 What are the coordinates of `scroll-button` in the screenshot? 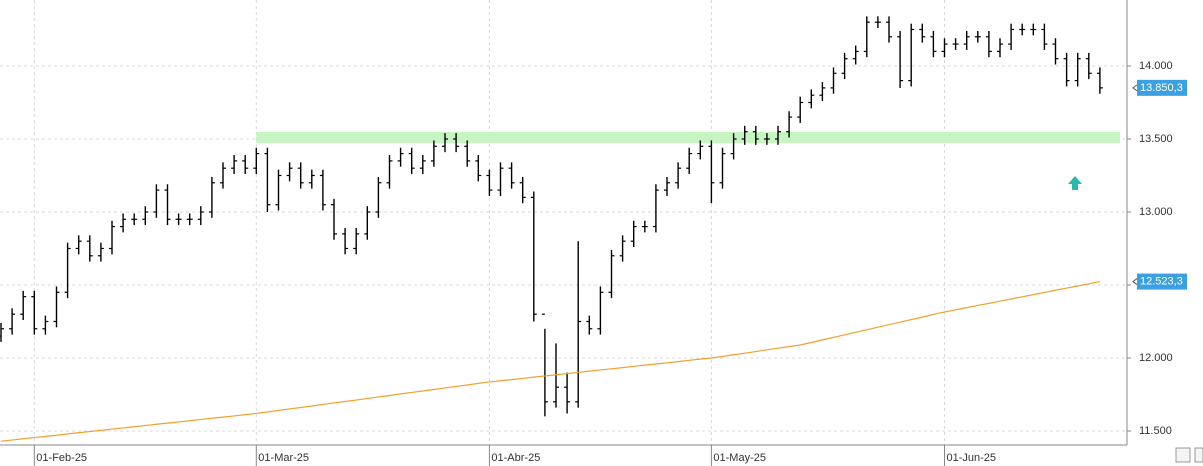 It's located at (1198, 455).